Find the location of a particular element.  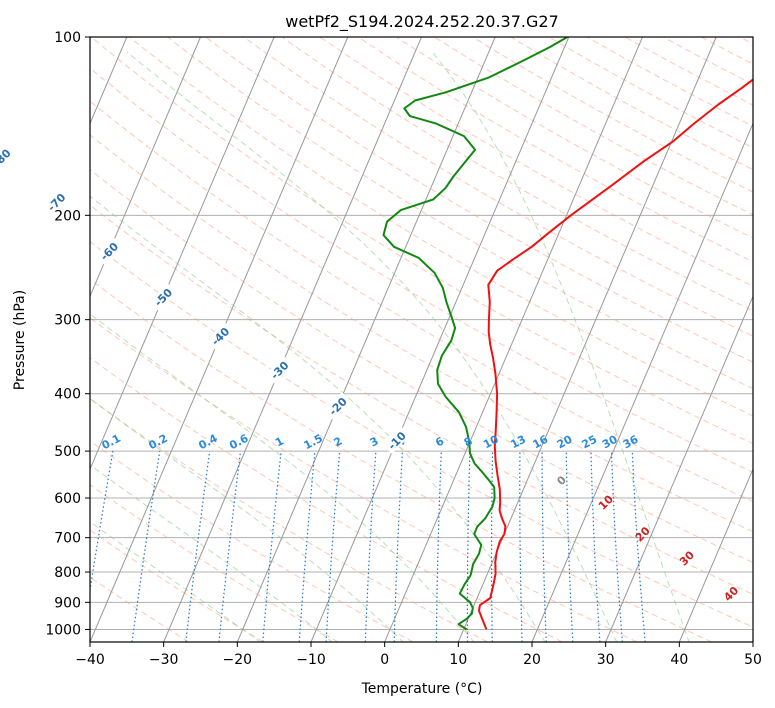

x-tick-label: 10 is located at coordinates (458, 660).